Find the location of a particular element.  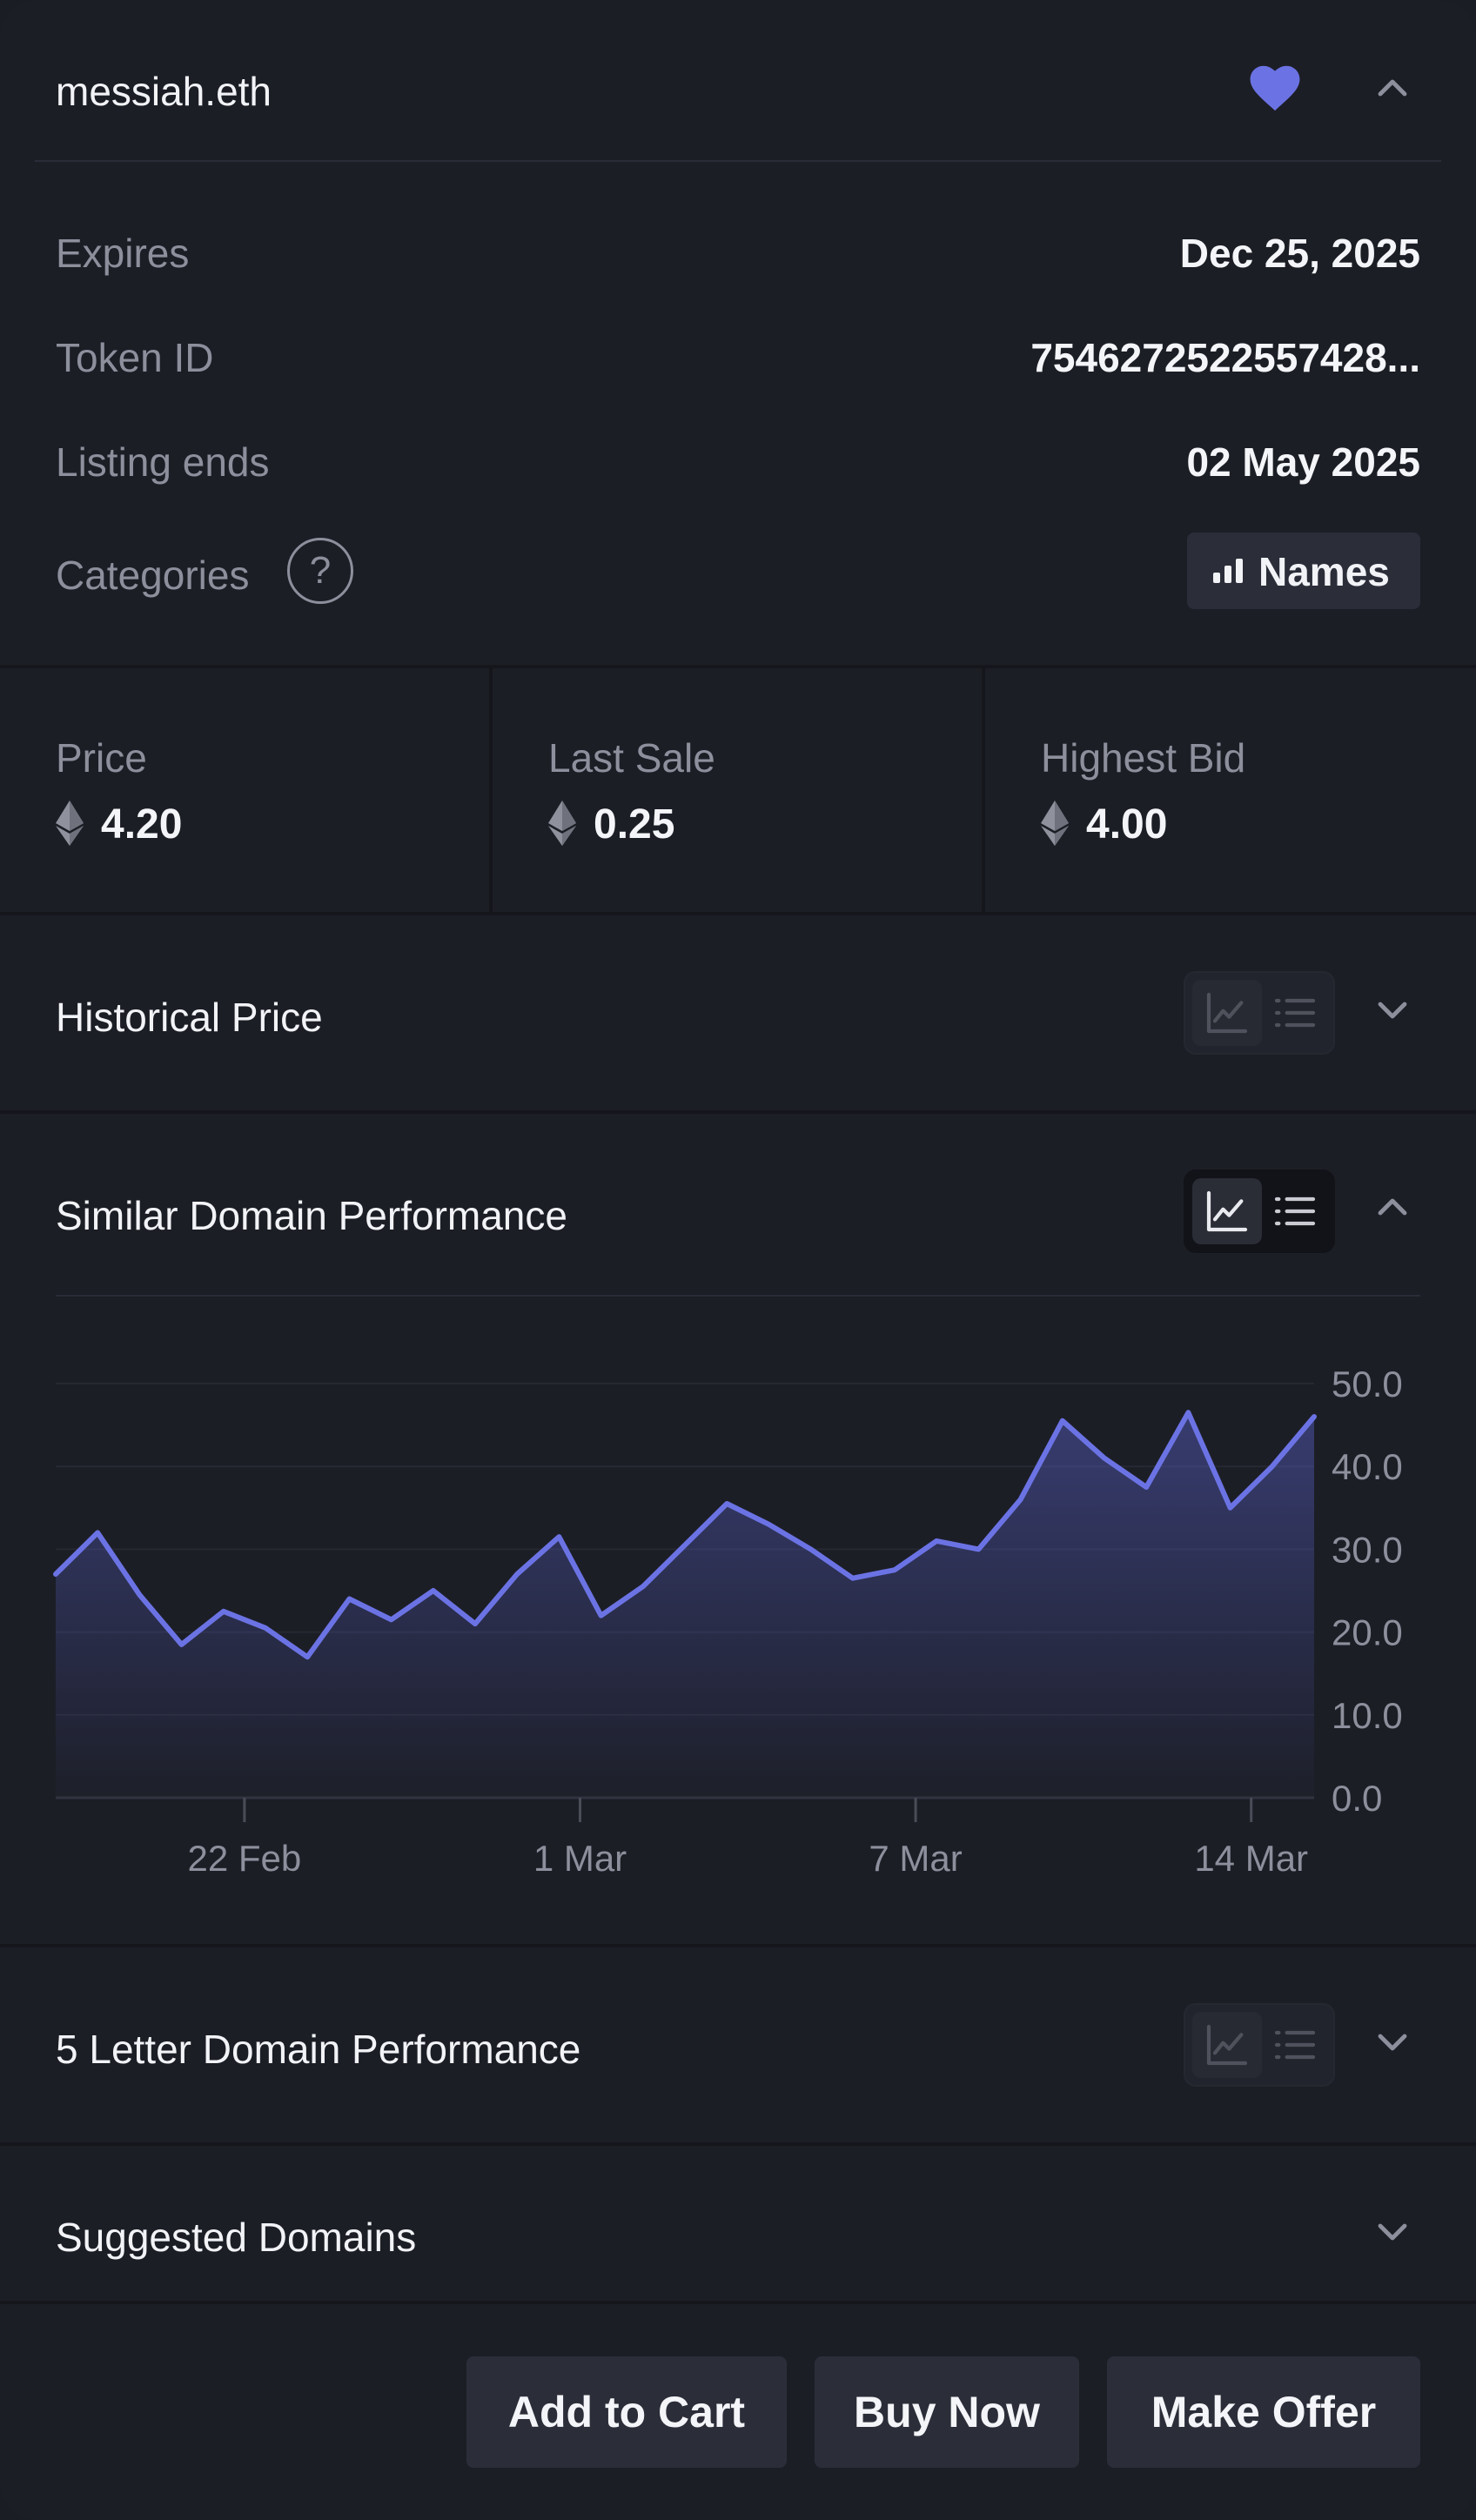

section-title-similar: Similar Domain Performance is located at coordinates (311, 1215).